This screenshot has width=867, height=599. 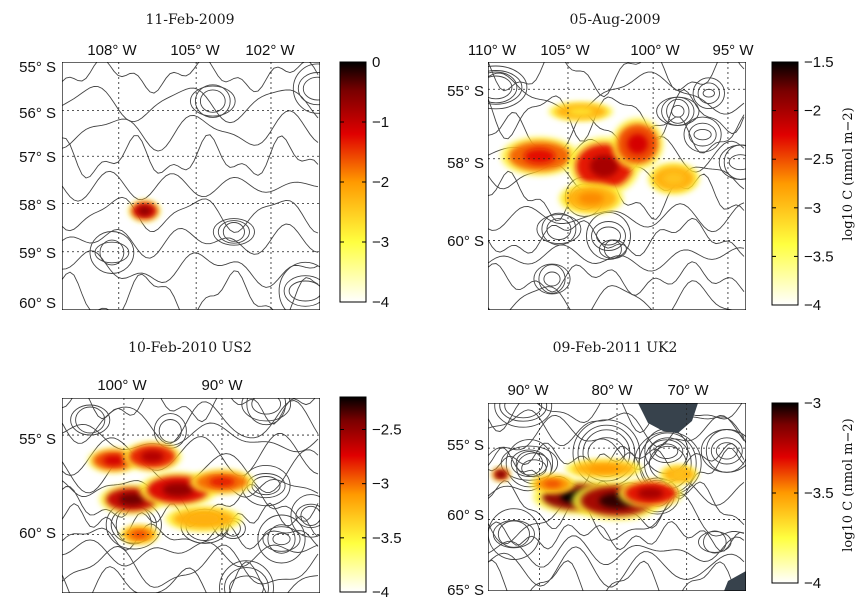 What do you see at coordinates (353, 494) in the screenshot?
I see `panel-3-colorbar` at bounding box center [353, 494].